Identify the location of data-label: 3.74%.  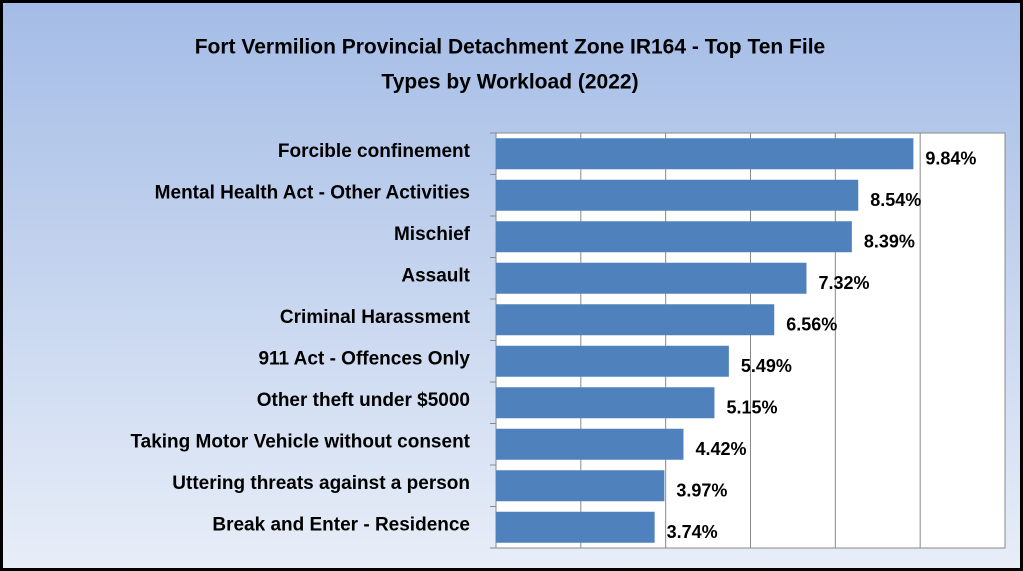
(692, 532).